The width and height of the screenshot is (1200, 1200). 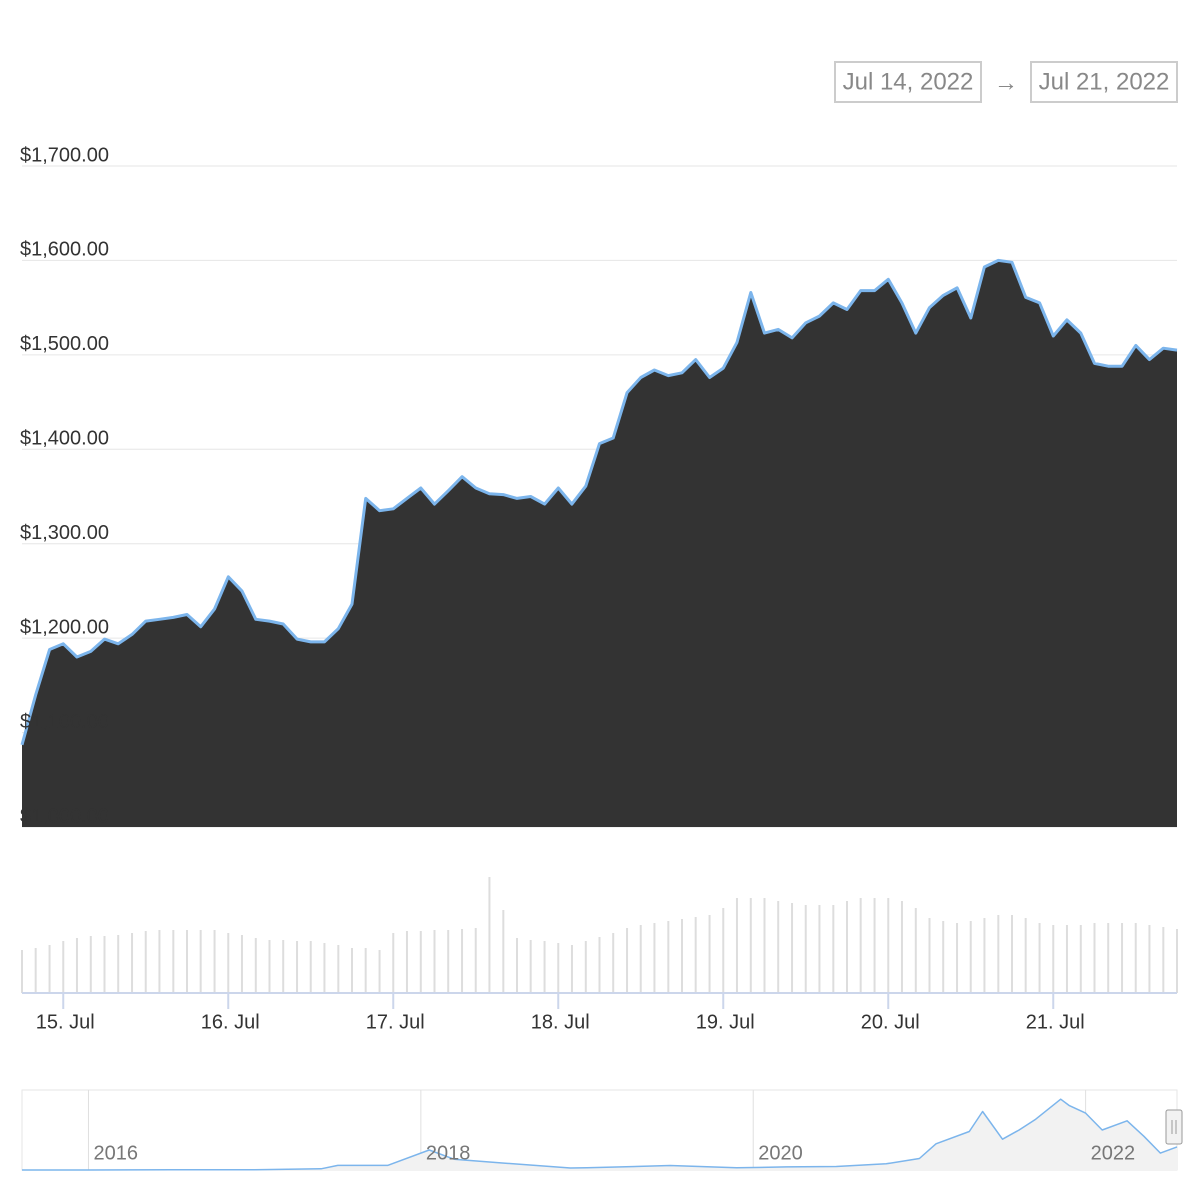 I want to click on y-tick-label: $1,500.00, so click(x=64, y=344).